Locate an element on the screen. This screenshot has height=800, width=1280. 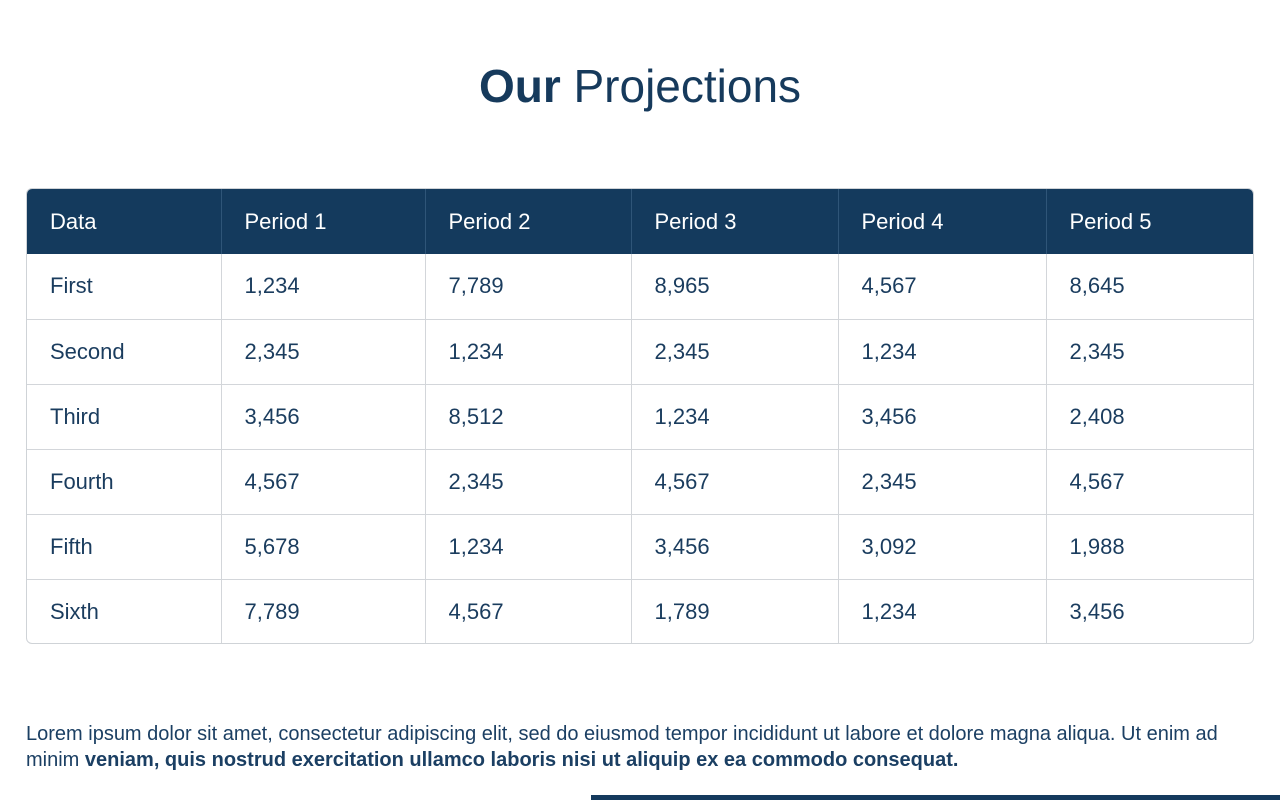
title-regular: Projections is located at coordinates (687, 86).